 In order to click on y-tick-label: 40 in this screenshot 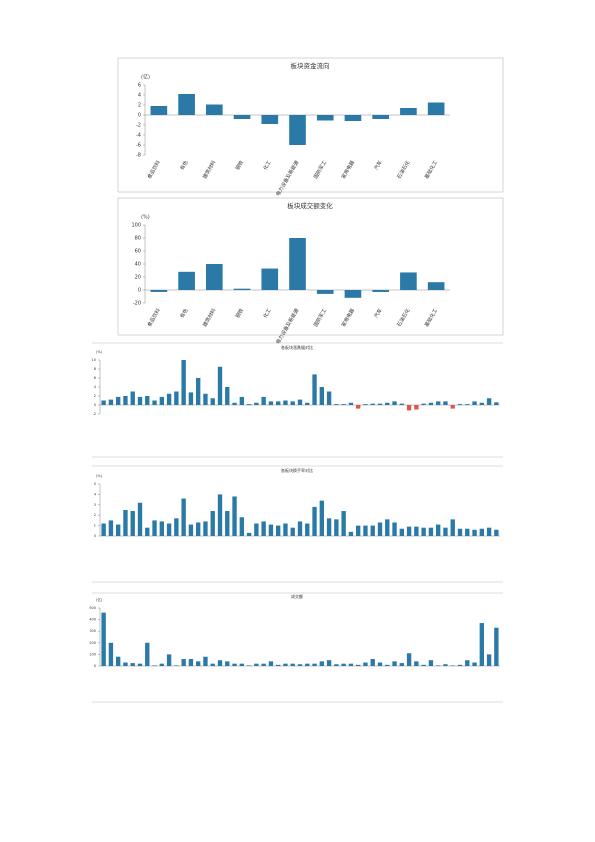, I will do `click(138, 265)`.